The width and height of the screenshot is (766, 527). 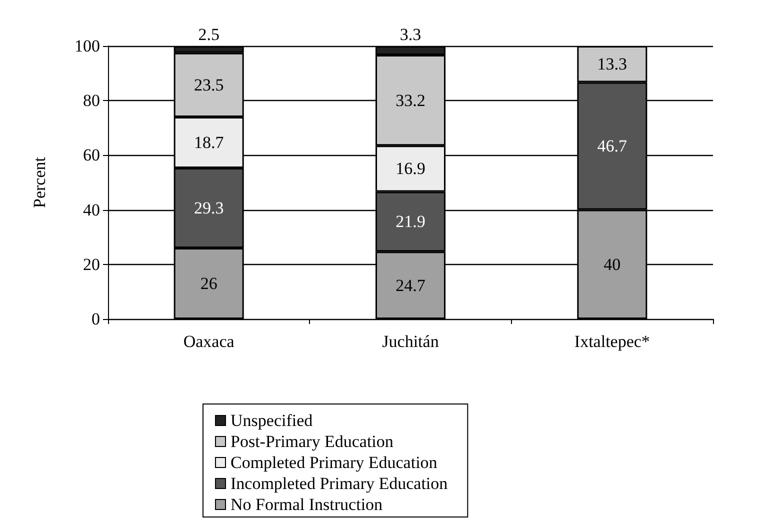 What do you see at coordinates (209, 341) in the screenshot?
I see `x-tick-label: Oaxaca` at bounding box center [209, 341].